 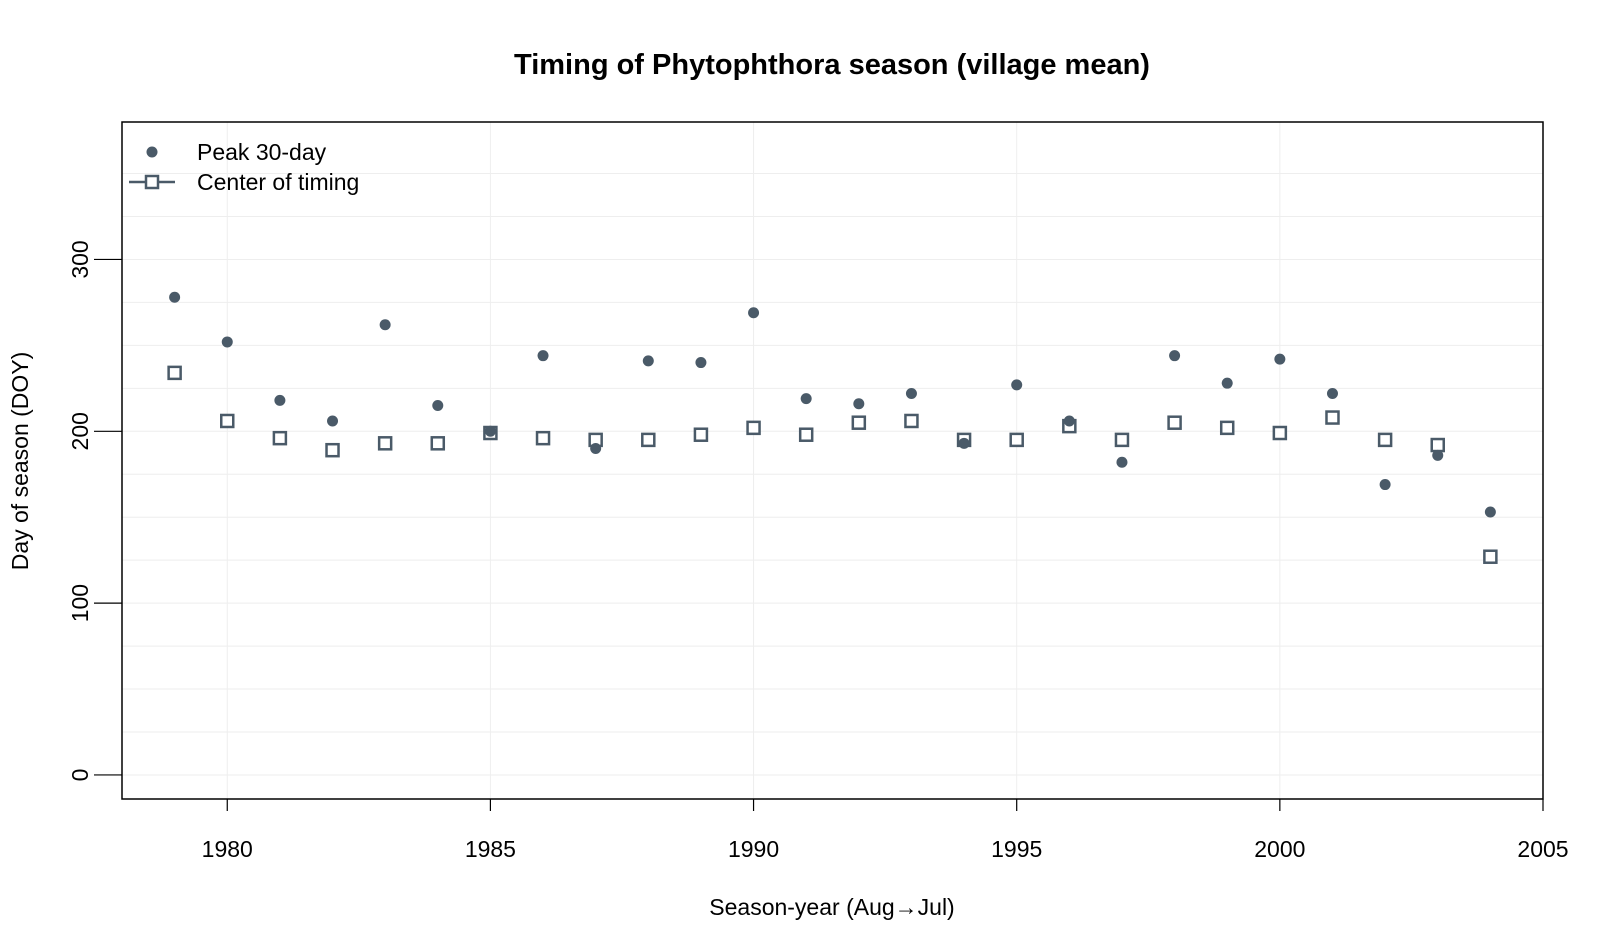 I want to click on y-tick-label: 100, so click(x=80, y=603).